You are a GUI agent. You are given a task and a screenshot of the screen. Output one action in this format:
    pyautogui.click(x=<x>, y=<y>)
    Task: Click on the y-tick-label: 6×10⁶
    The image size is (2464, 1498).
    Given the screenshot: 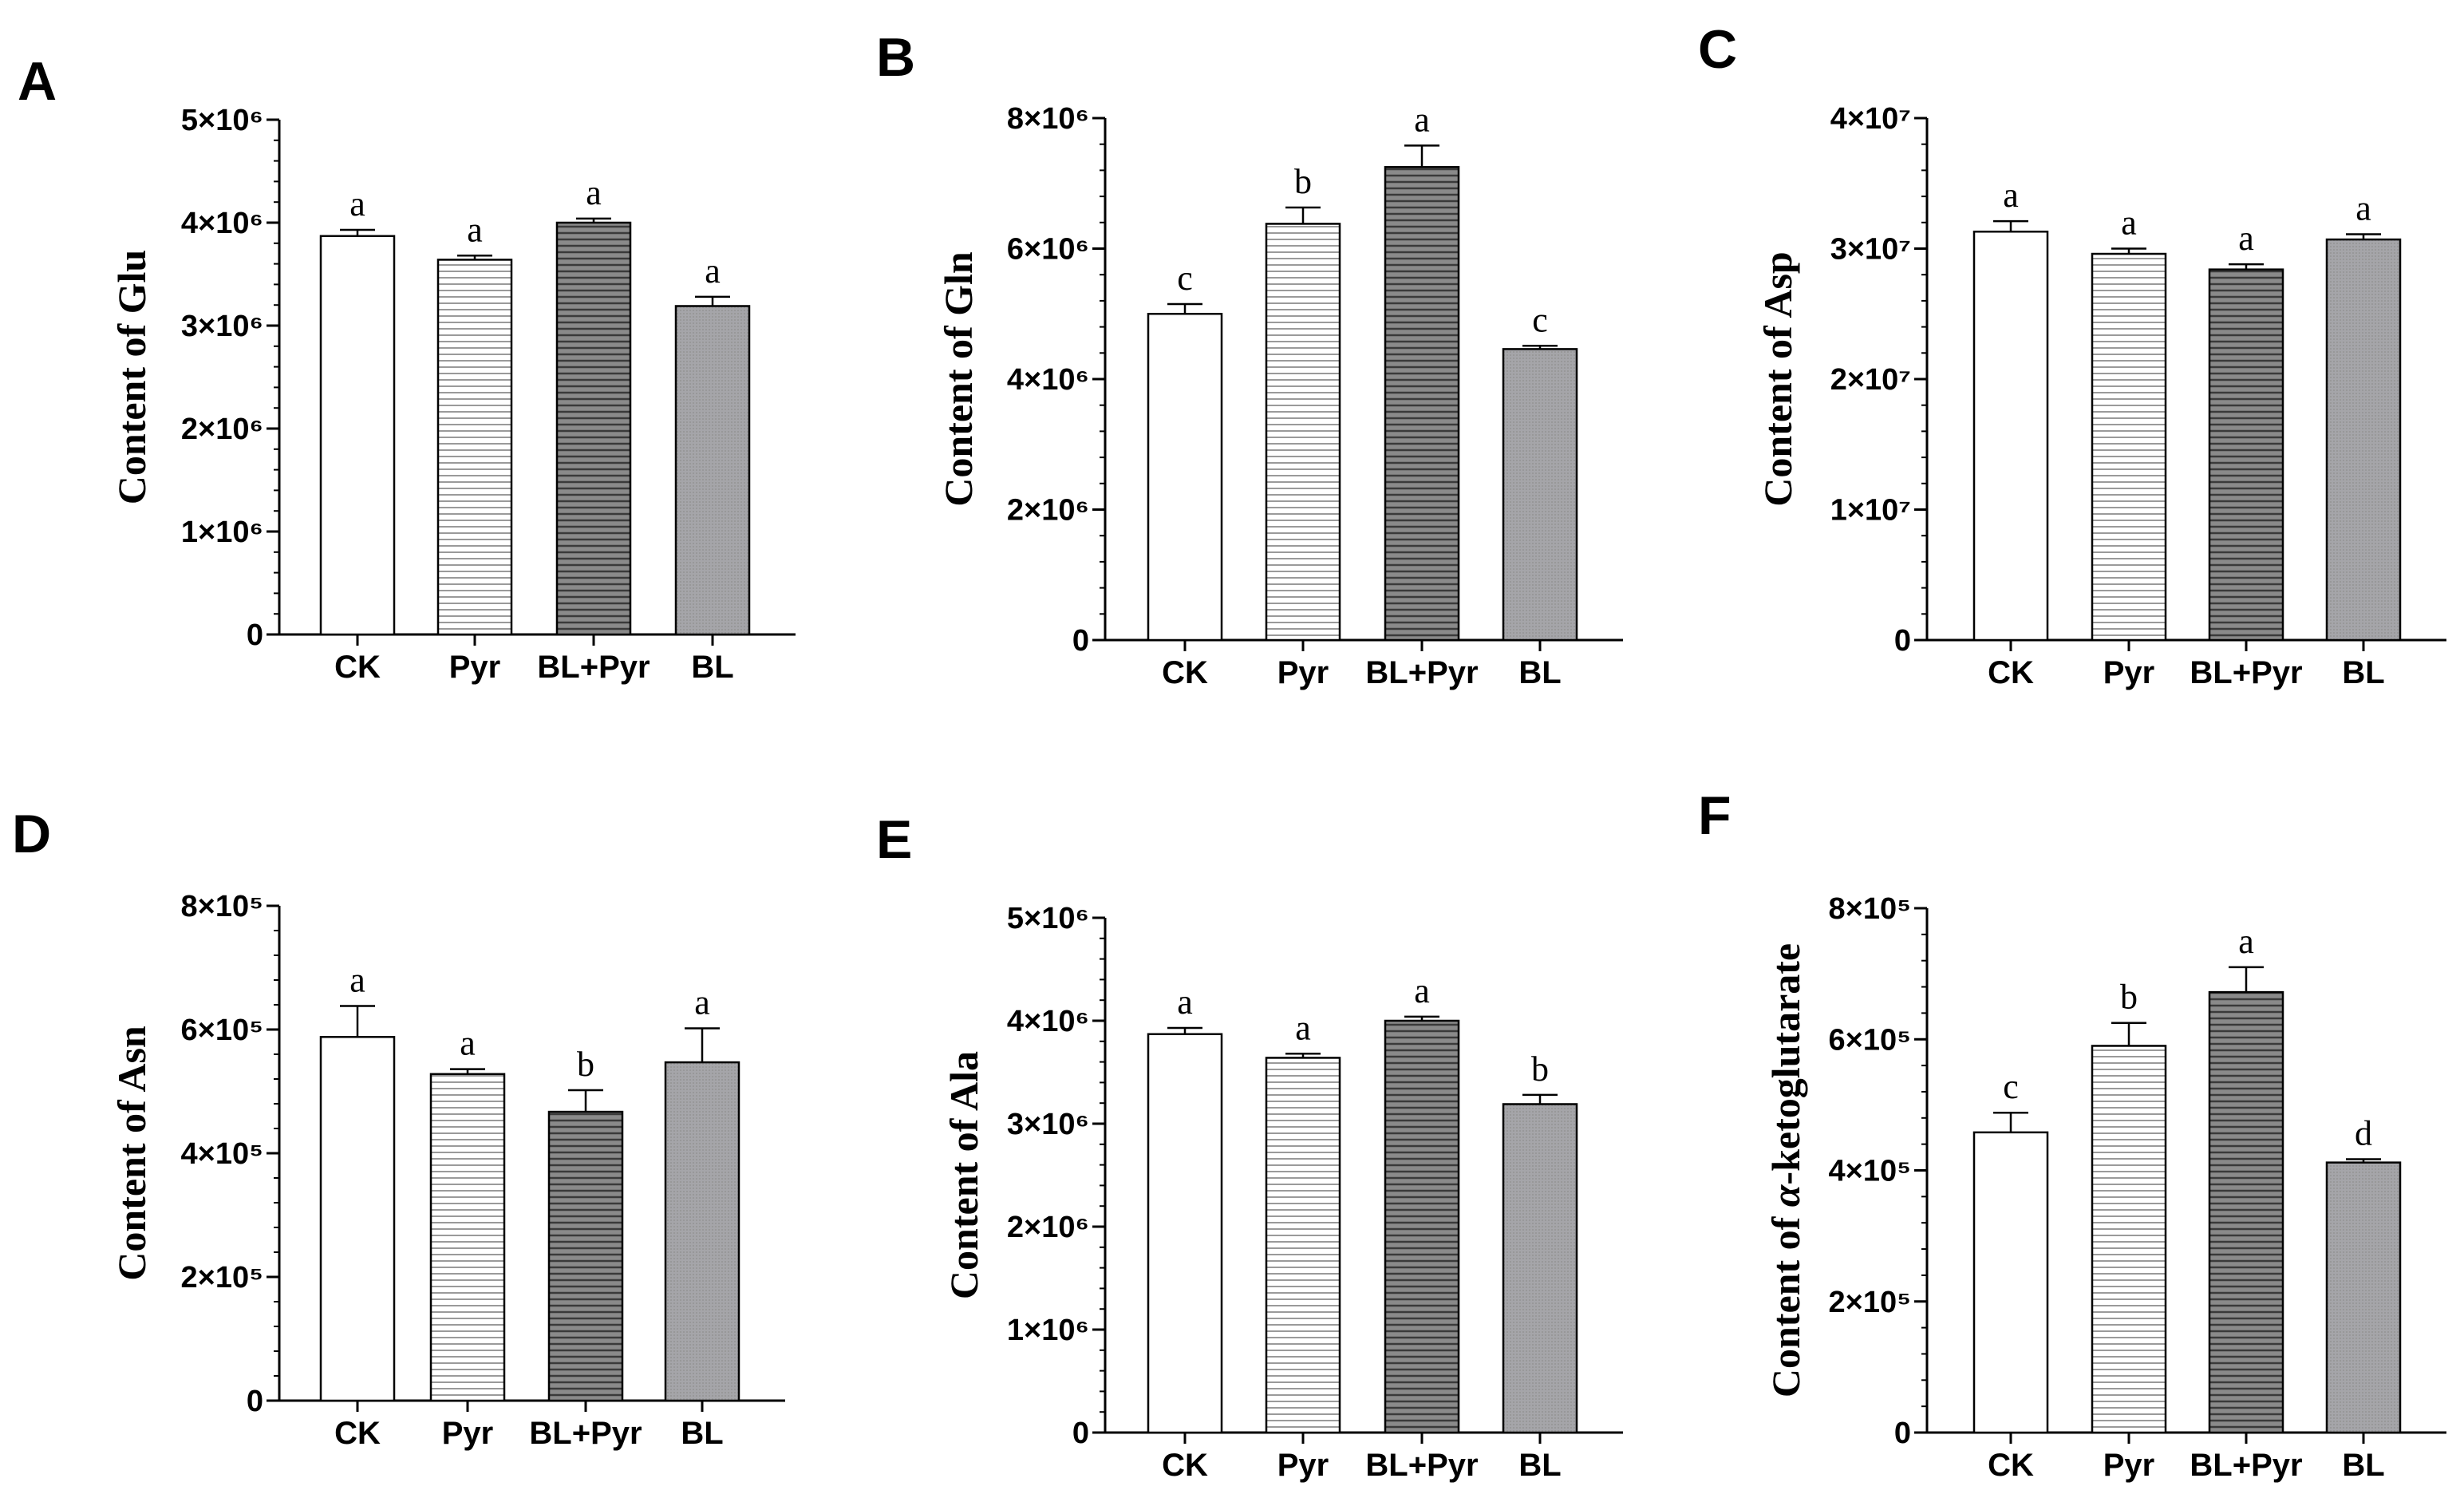 What is the action you would take?
    pyautogui.click(x=1048, y=250)
    